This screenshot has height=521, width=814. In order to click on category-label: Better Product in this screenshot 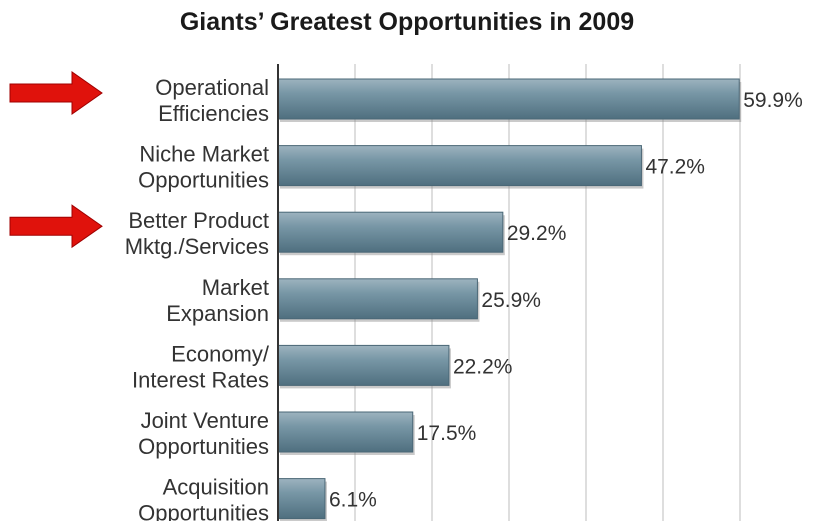, I will do `click(198, 220)`.